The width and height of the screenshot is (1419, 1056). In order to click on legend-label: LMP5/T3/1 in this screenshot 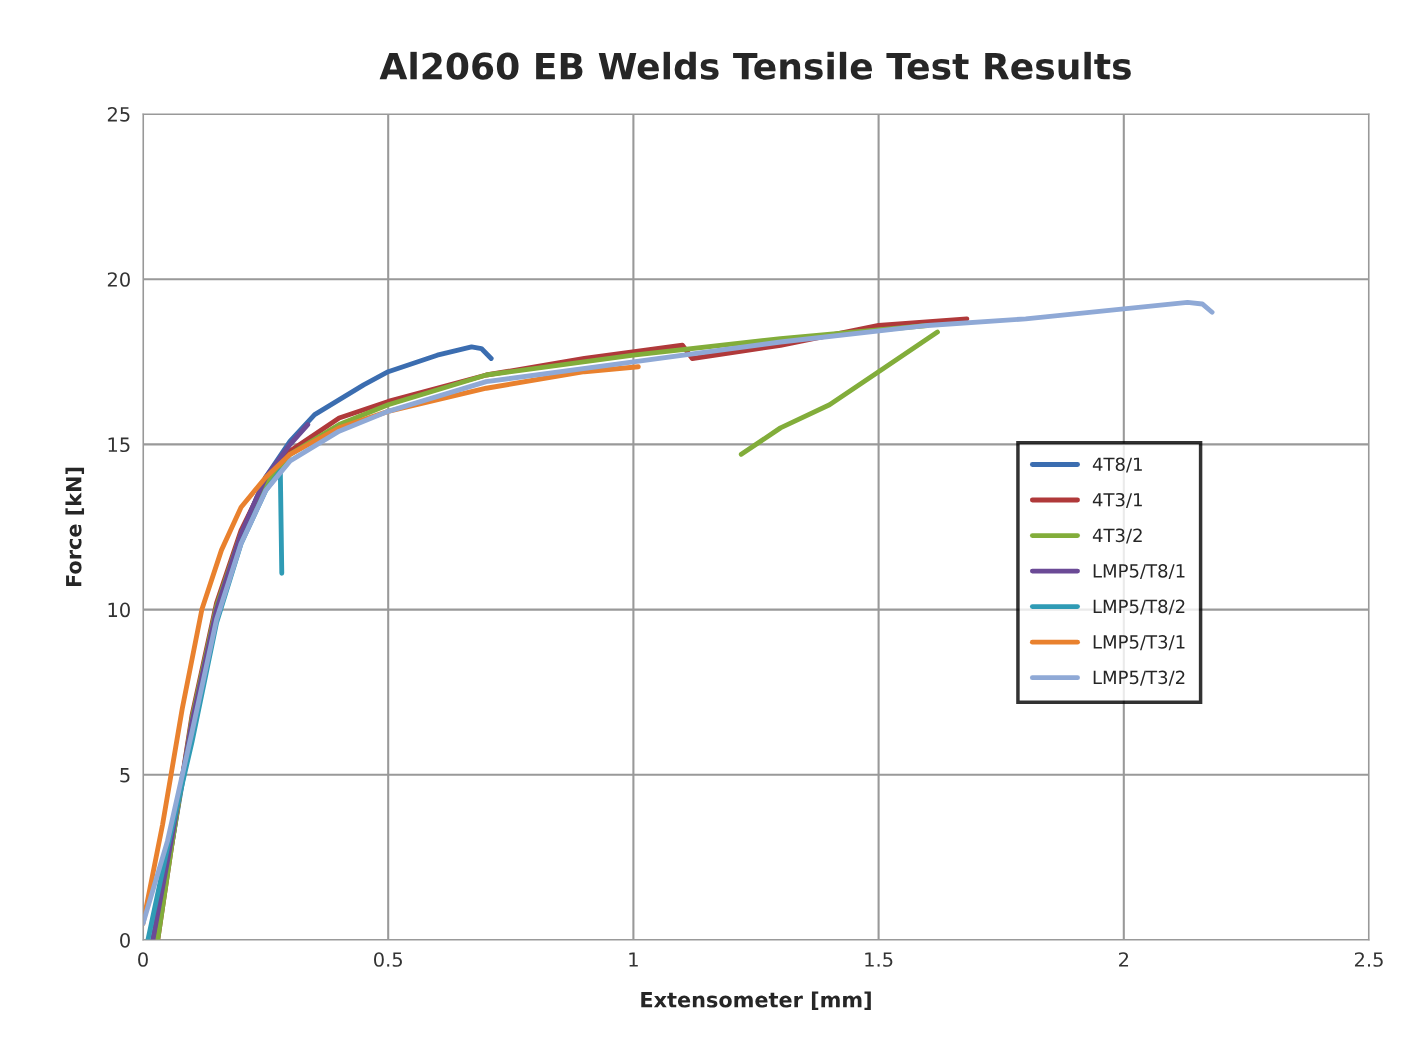, I will do `click(1139, 643)`.